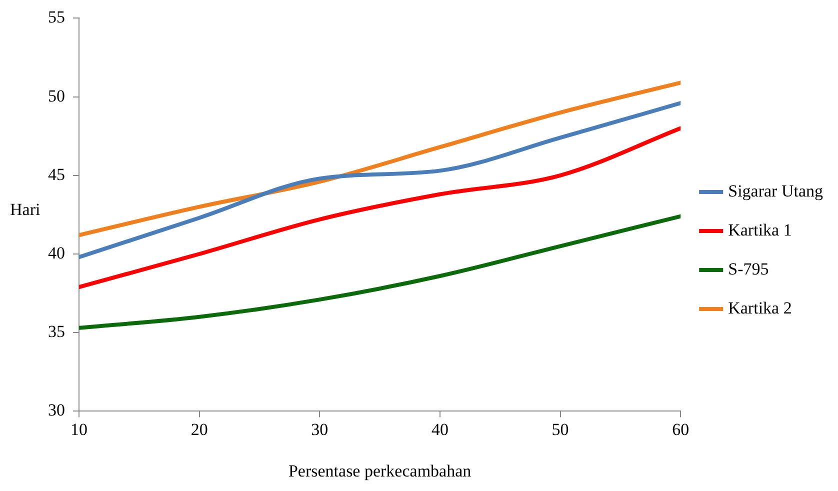  Describe the element at coordinates (199, 429) in the screenshot. I see `x-tick-label: 20` at that location.